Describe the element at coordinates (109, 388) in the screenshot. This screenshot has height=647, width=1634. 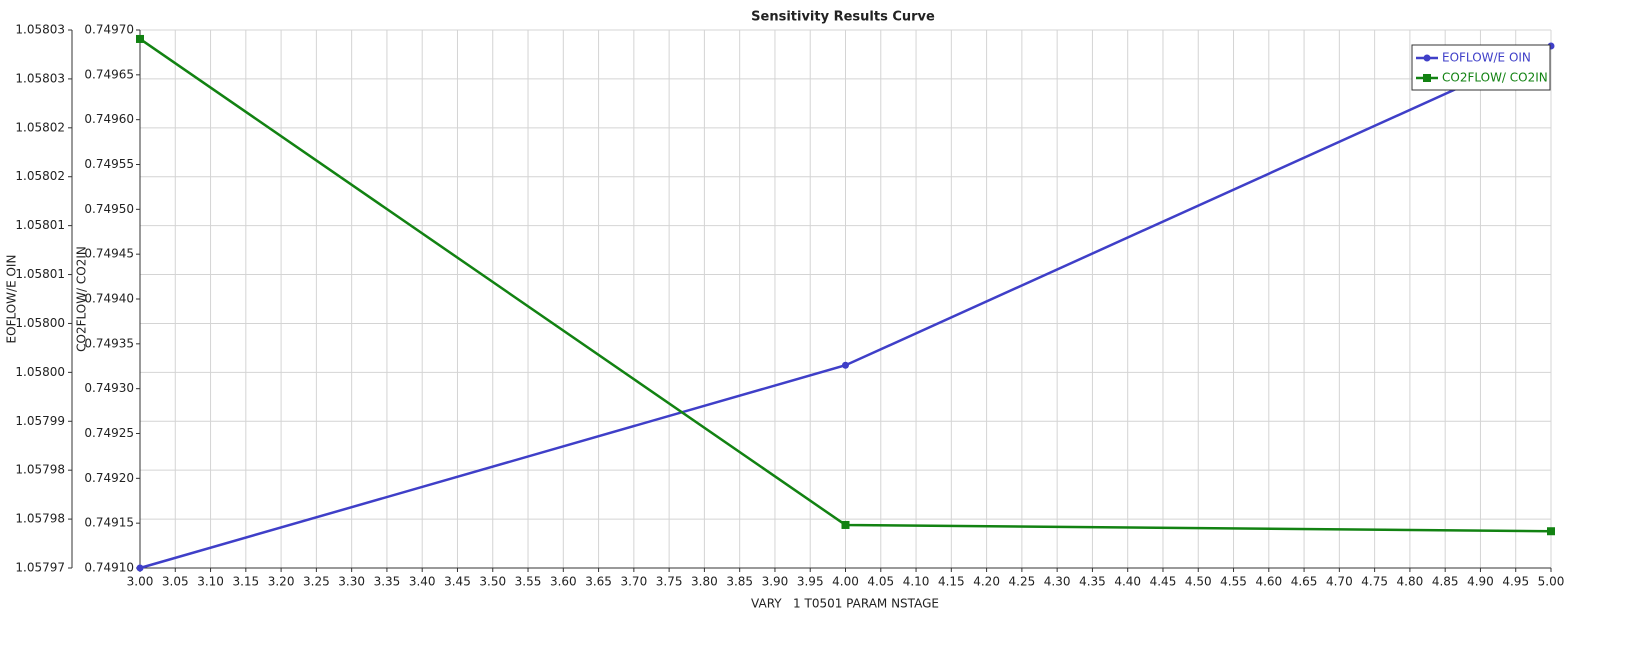
I see `y2-tick-label: 0.74930` at that location.